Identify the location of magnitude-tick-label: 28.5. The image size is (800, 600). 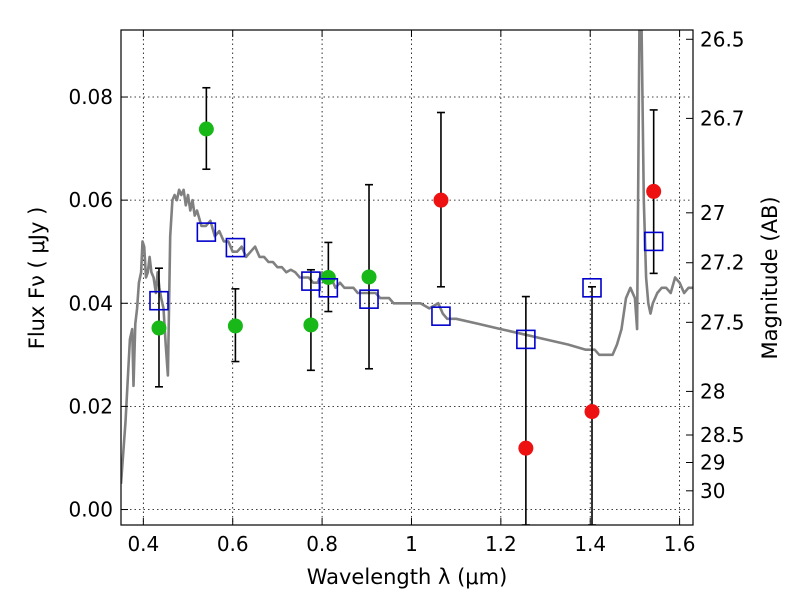
(722, 435).